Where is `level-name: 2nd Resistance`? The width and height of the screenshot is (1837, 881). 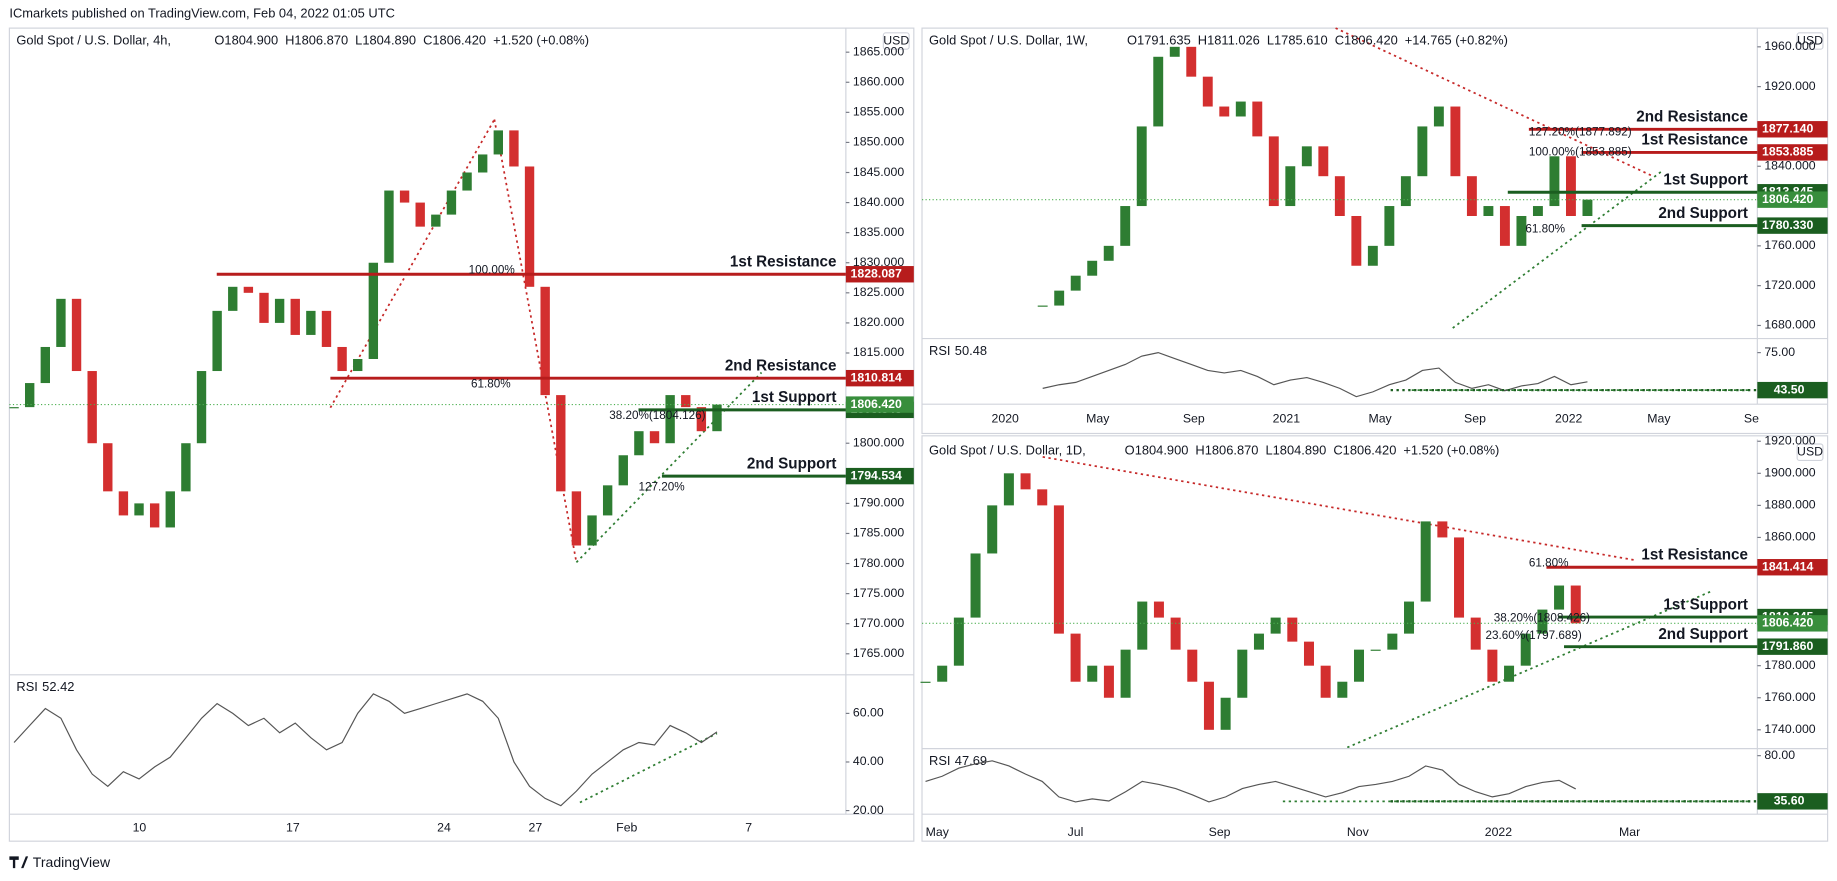 level-name: 2nd Resistance is located at coordinates (781, 365).